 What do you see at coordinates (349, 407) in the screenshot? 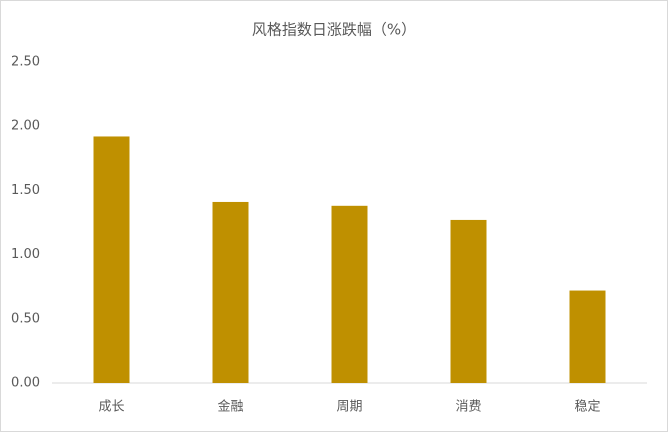
I see `x-tick-label: 周期` at bounding box center [349, 407].